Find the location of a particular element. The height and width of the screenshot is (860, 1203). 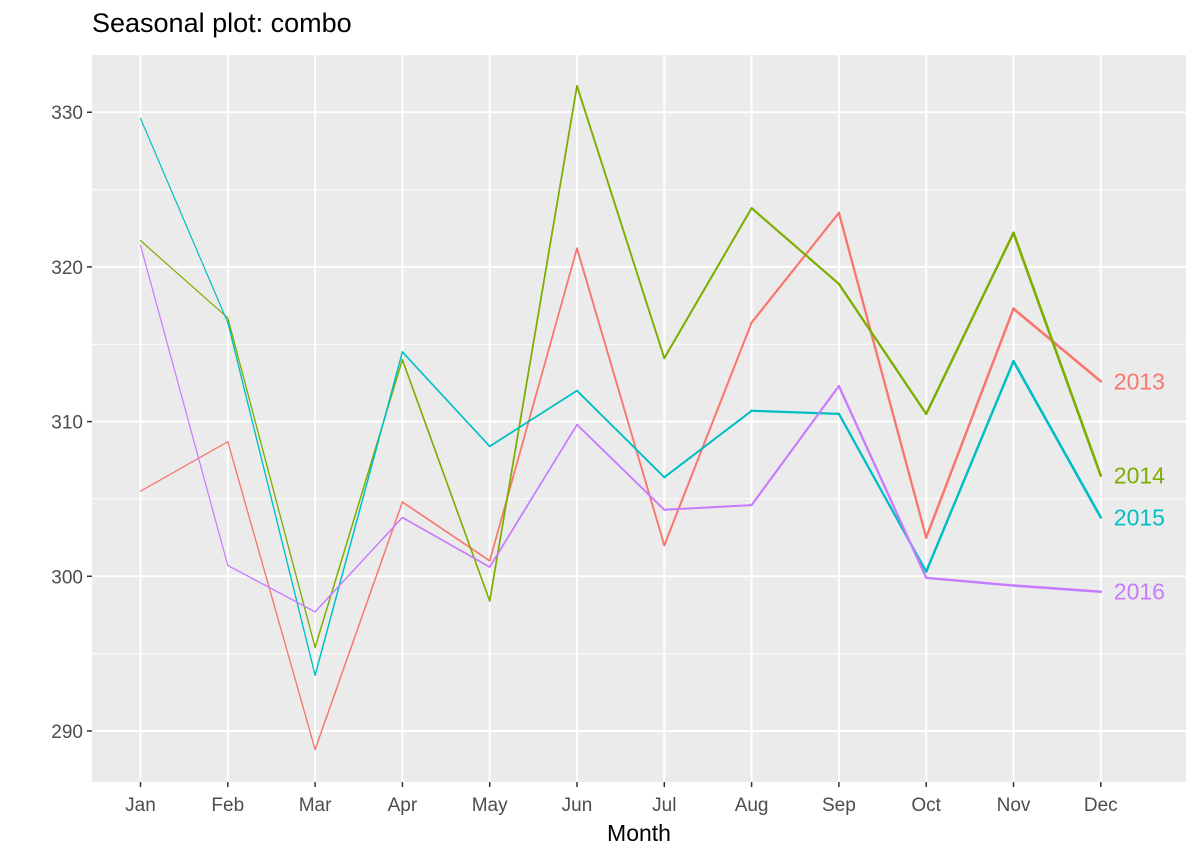

x-tick-label: Jun is located at coordinates (577, 805).